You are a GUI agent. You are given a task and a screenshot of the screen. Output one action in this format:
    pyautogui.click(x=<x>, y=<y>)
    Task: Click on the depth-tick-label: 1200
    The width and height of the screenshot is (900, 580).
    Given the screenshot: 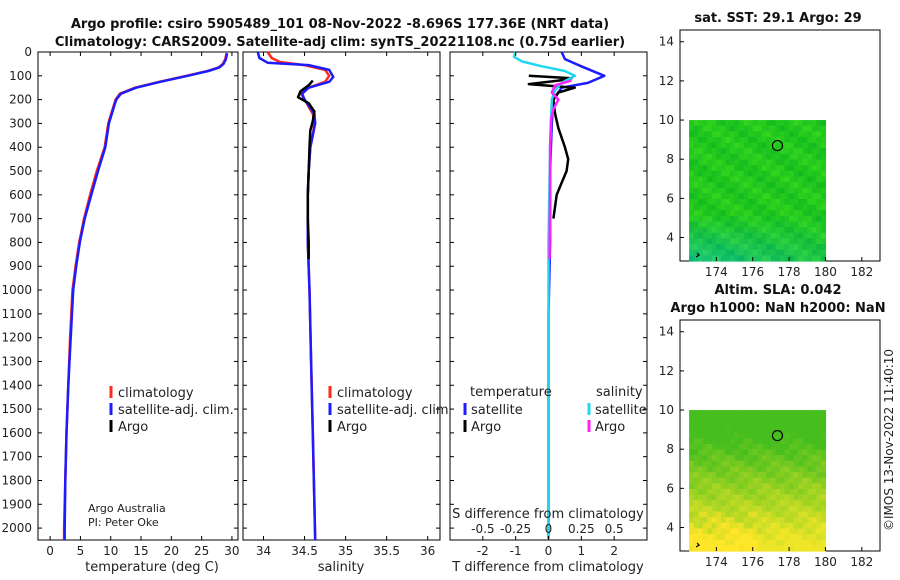 What is the action you would take?
    pyautogui.click(x=16, y=338)
    